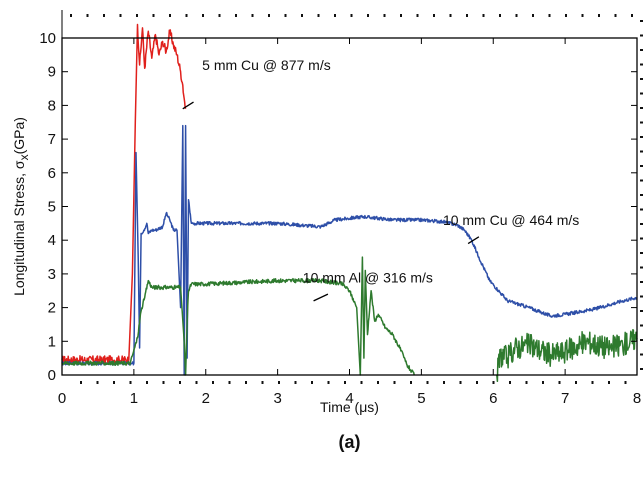  What do you see at coordinates (368, 277) in the screenshot?
I see `annotation-label-2: 10 mm Al @ 316 m/s` at bounding box center [368, 277].